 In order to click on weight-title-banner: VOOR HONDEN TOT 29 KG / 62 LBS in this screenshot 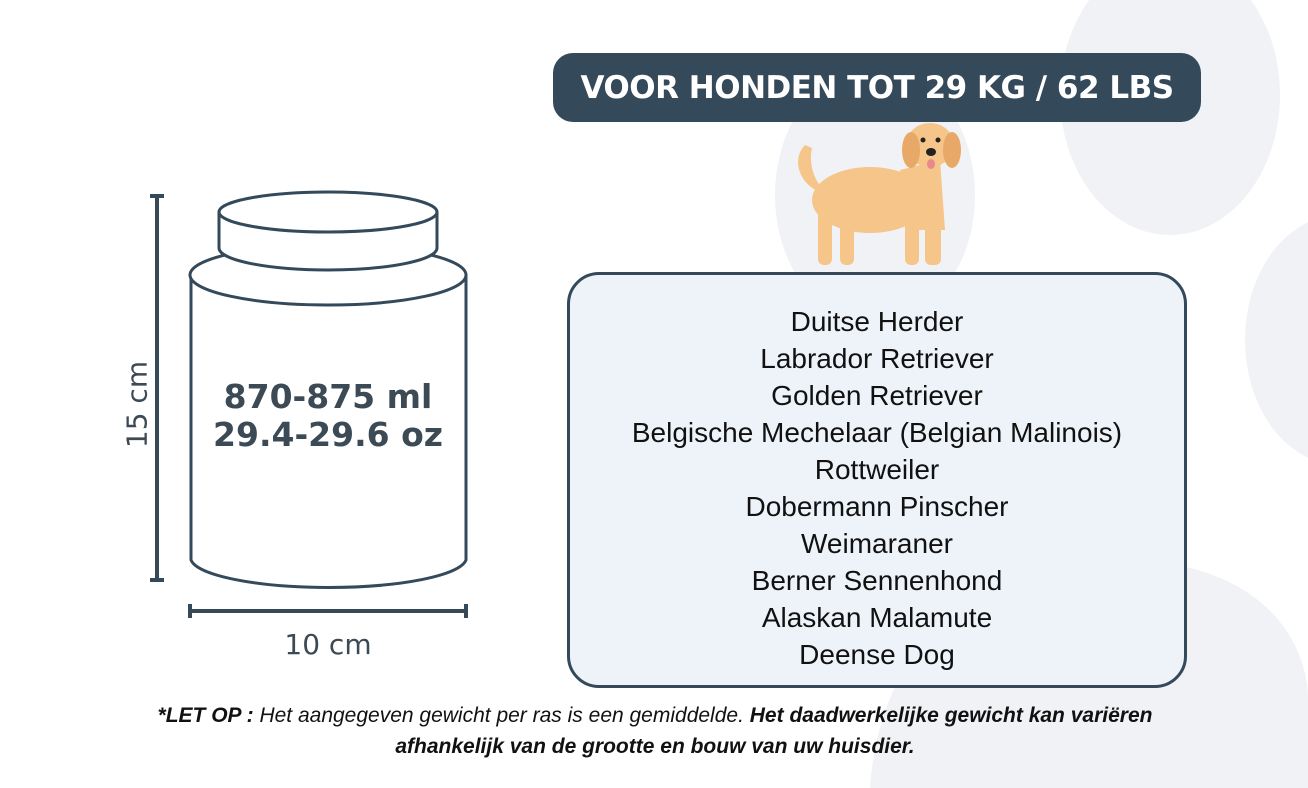, I will do `click(877, 87)`.